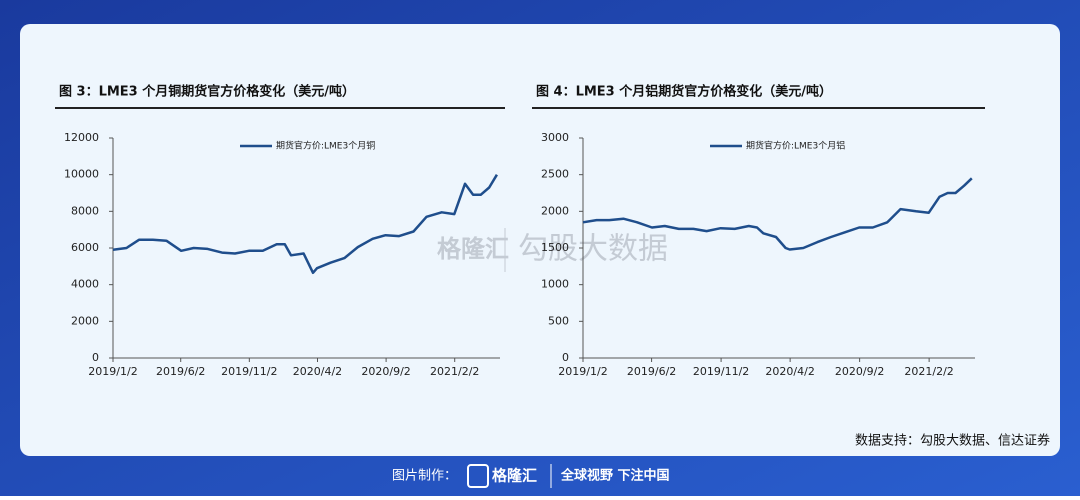 Image resolution: width=1080 pixels, height=500 pixels. I want to click on y-tick-label: 4000, so click(85, 284).